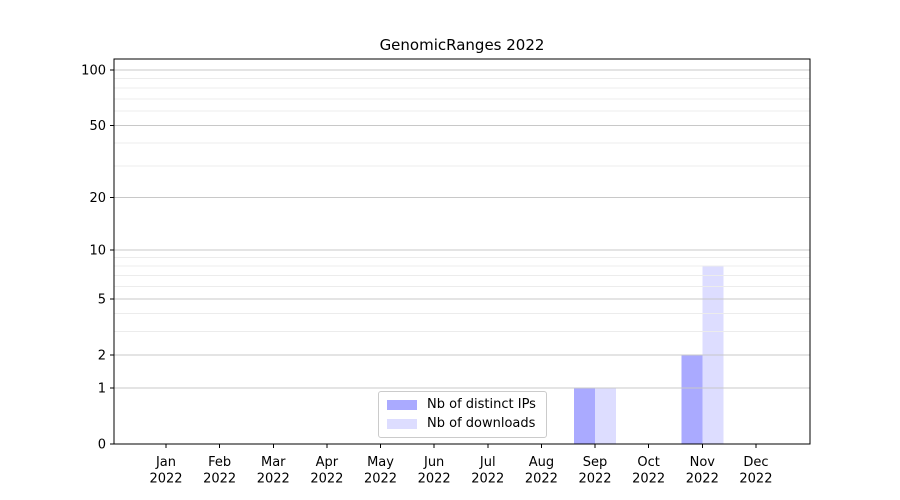  Describe the element at coordinates (380, 471) in the screenshot. I see `x-tick-label: May 2022` at that location.